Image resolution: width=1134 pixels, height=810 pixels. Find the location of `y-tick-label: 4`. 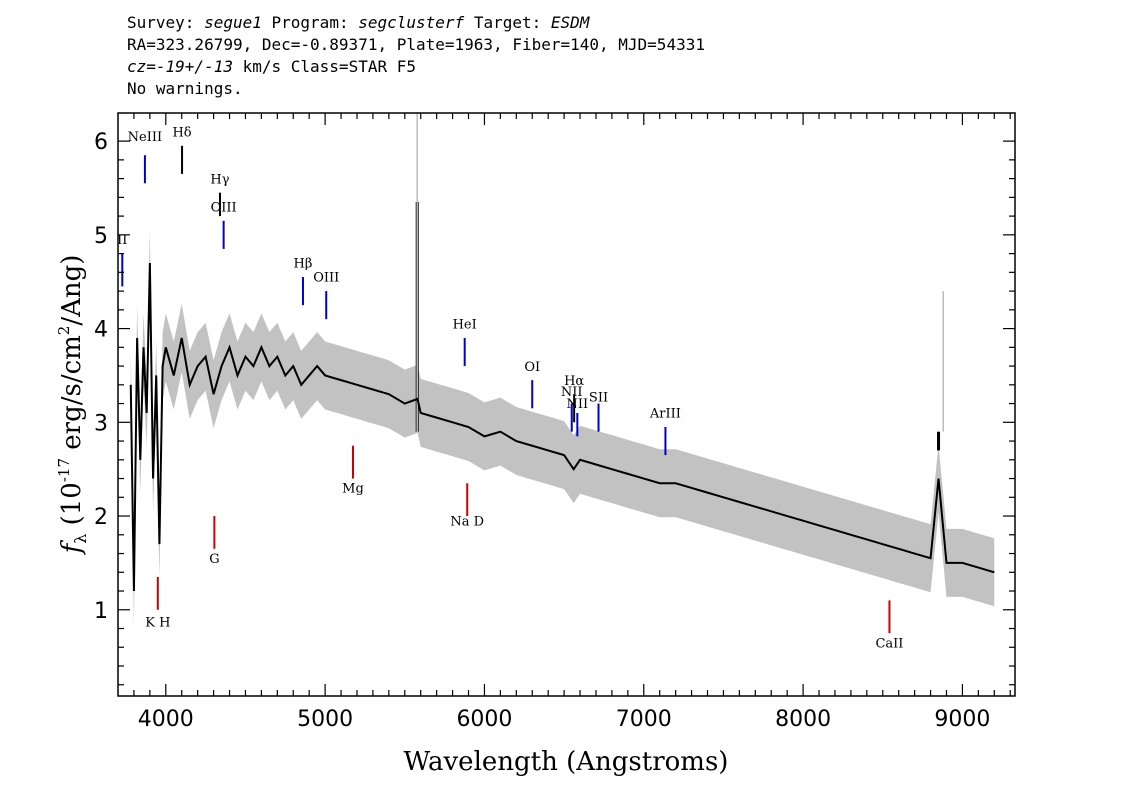

y-tick-label: 4 is located at coordinates (101, 330).